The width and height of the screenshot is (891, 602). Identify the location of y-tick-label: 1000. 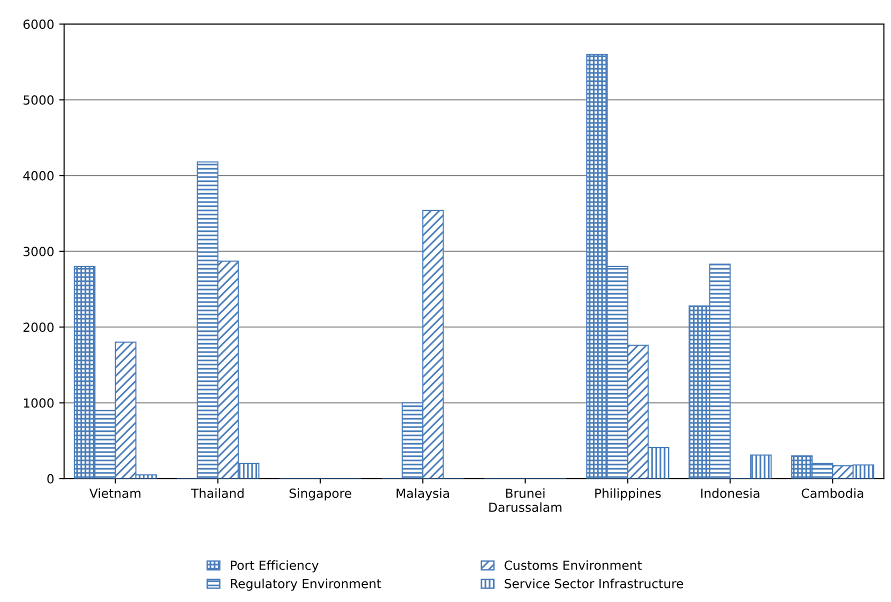
(39, 403).